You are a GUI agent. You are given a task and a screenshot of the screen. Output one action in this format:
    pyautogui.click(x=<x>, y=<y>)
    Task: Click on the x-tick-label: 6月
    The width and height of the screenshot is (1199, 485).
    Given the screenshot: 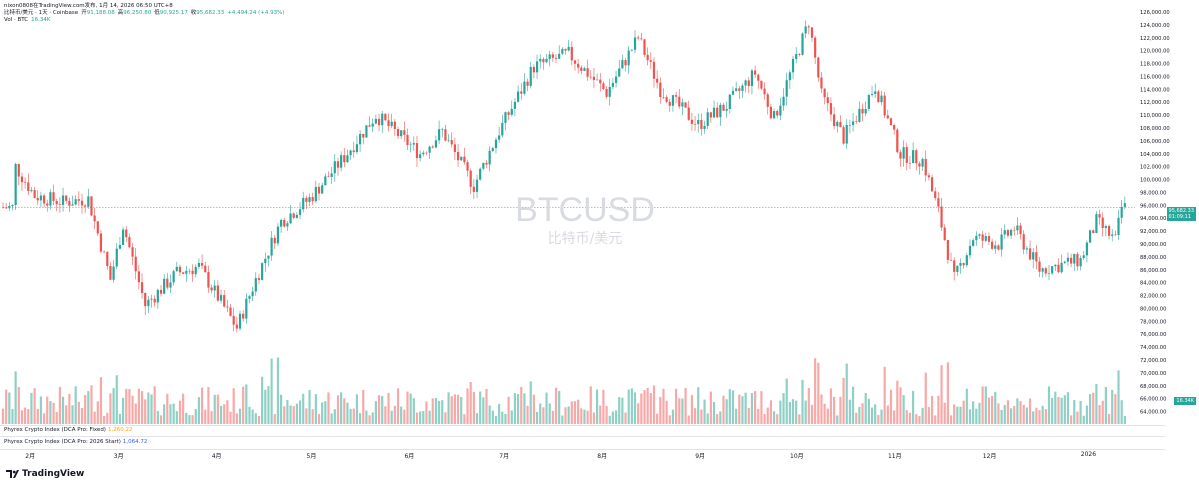 What is the action you would take?
    pyautogui.click(x=409, y=456)
    